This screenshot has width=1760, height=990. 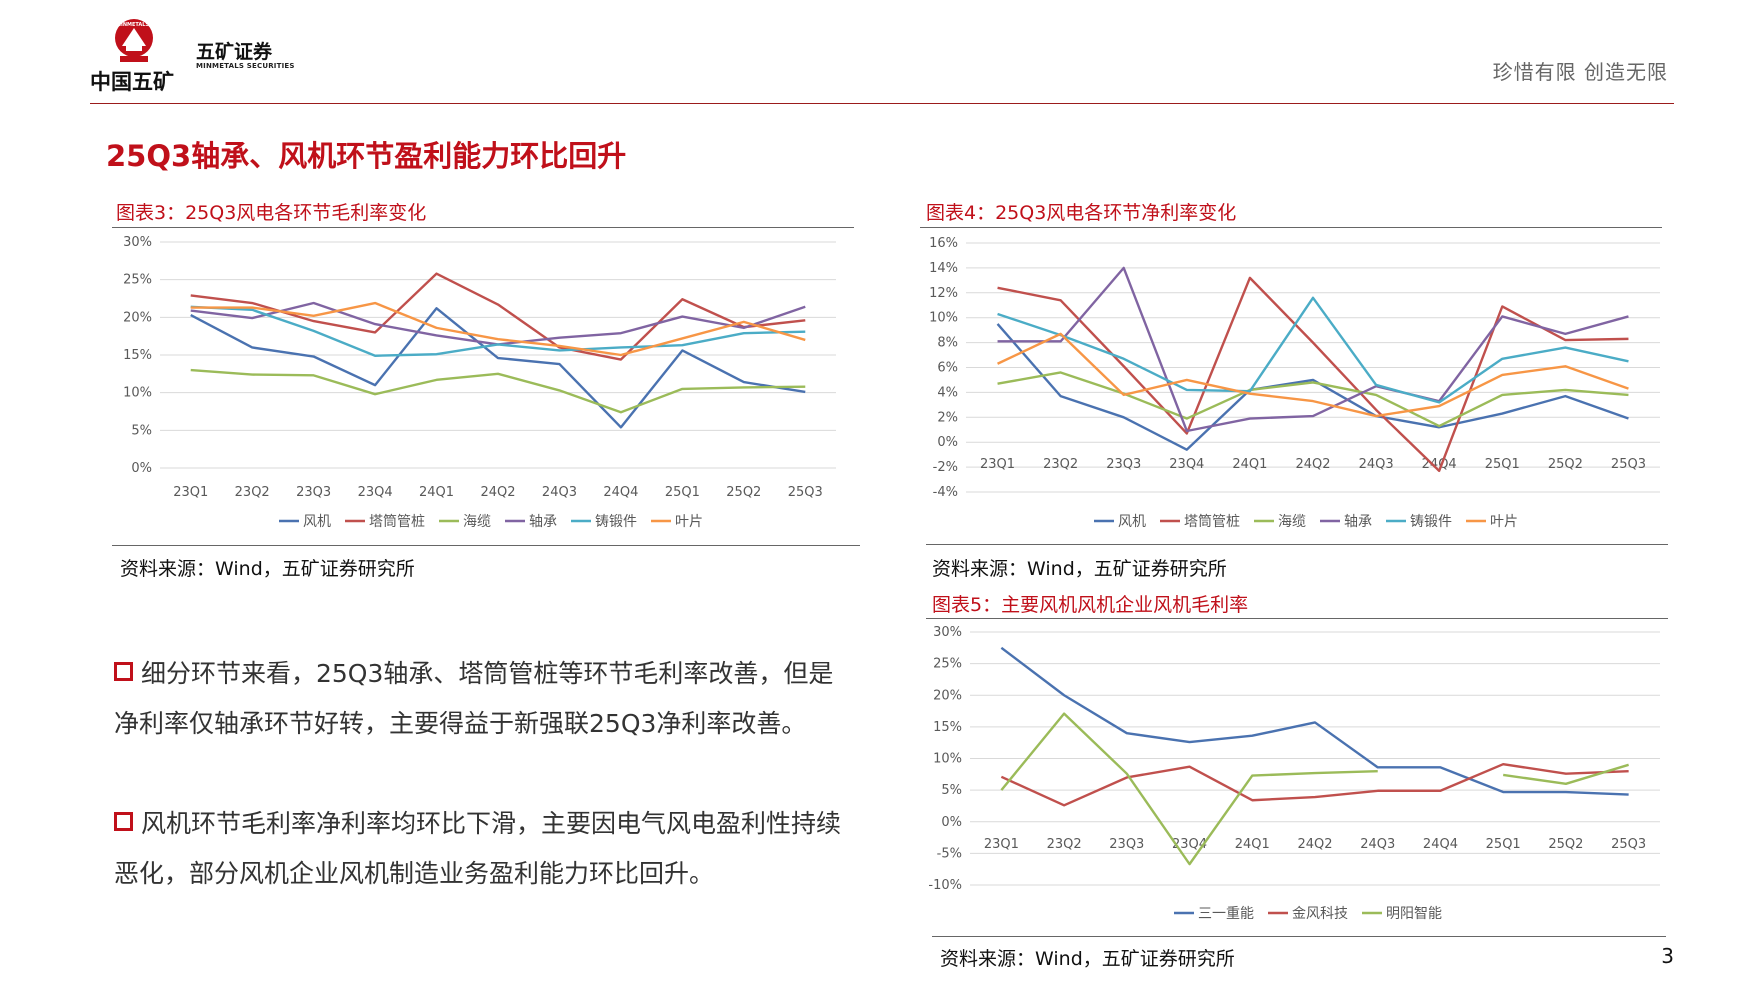 I want to click on y-tick-label: 12%, so click(x=943, y=293).